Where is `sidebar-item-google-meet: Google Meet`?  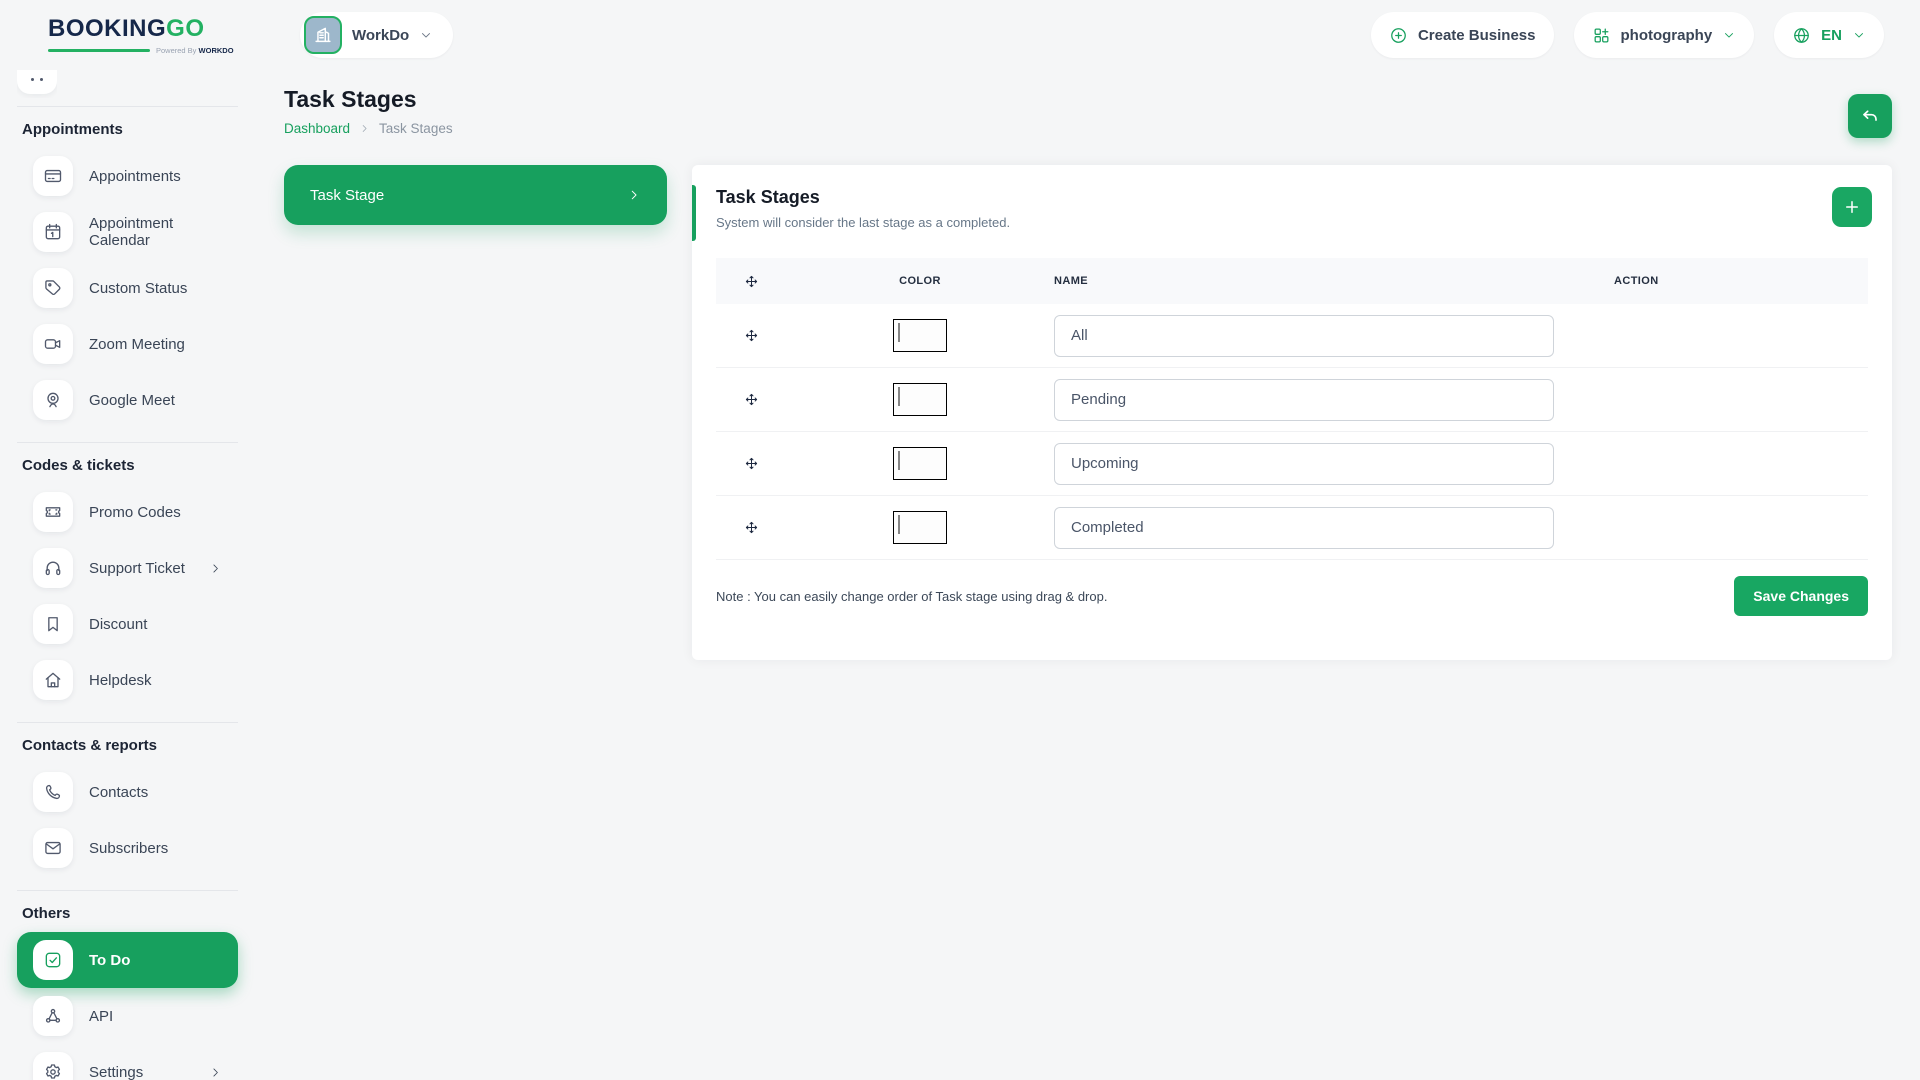
sidebar-item-google-meet: Google Meet is located at coordinates (127, 400).